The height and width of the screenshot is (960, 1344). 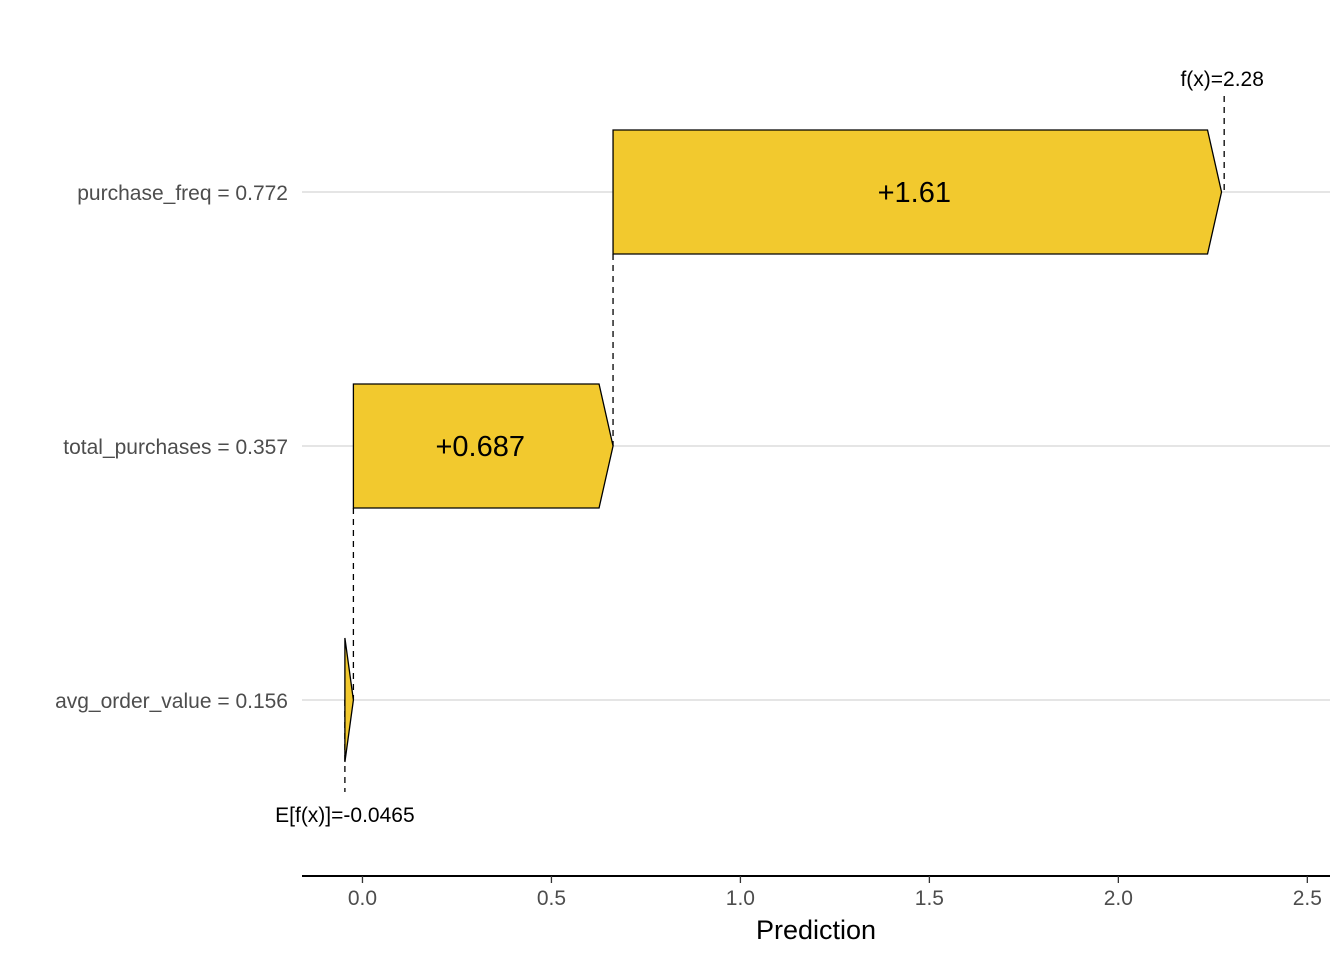 I want to click on x-tick-label-2: 1.0, so click(x=740, y=898).